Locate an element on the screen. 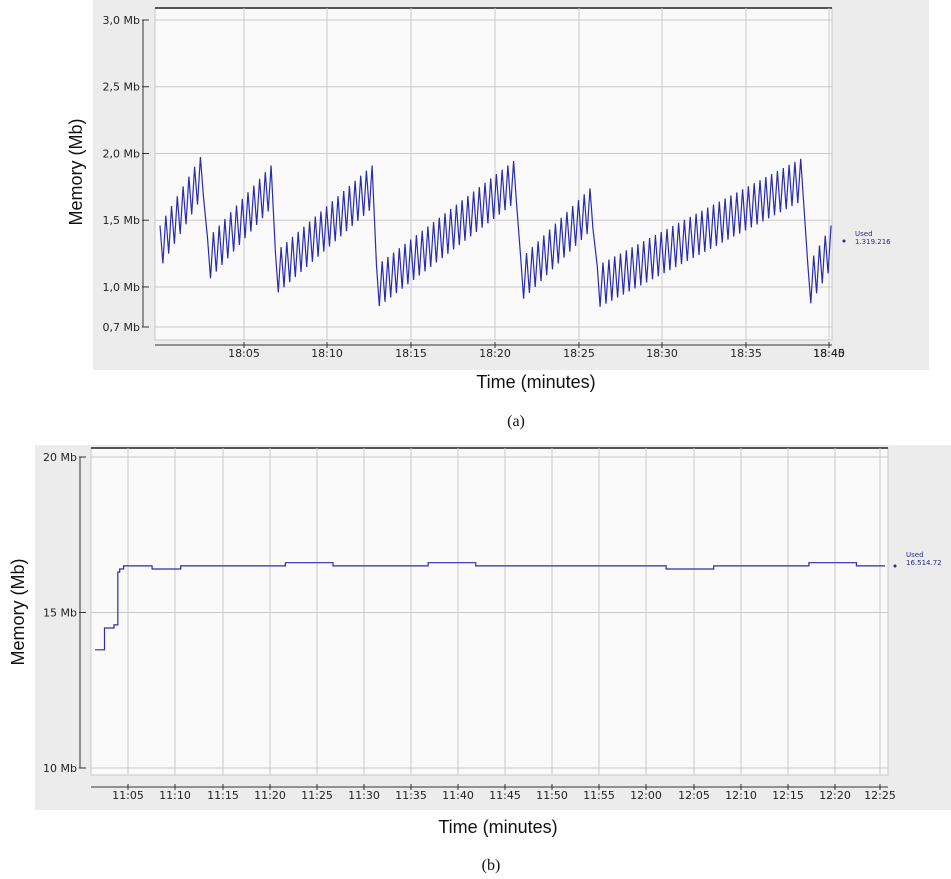 The height and width of the screenshot is (879, 951). x-tick-label: 12:10 is located at coordinates (741, 795).